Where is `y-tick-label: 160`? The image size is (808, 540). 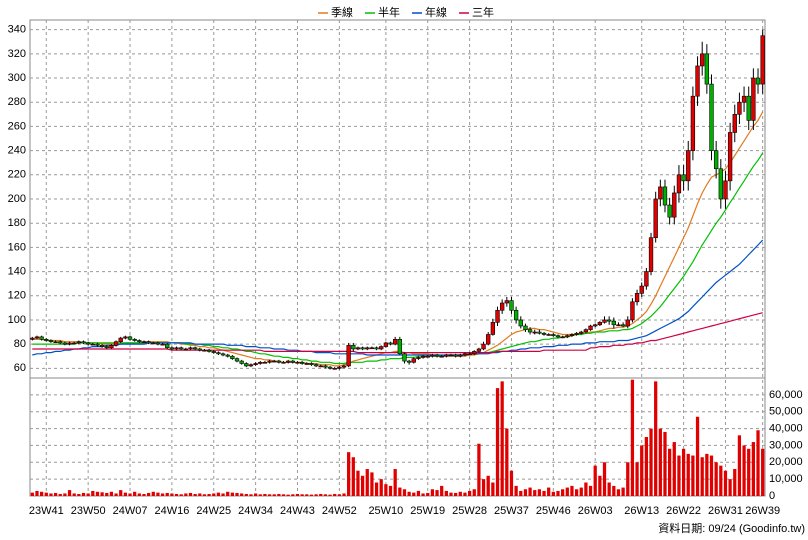 y-tick-label: 160 is located at coordinates (17, 247).